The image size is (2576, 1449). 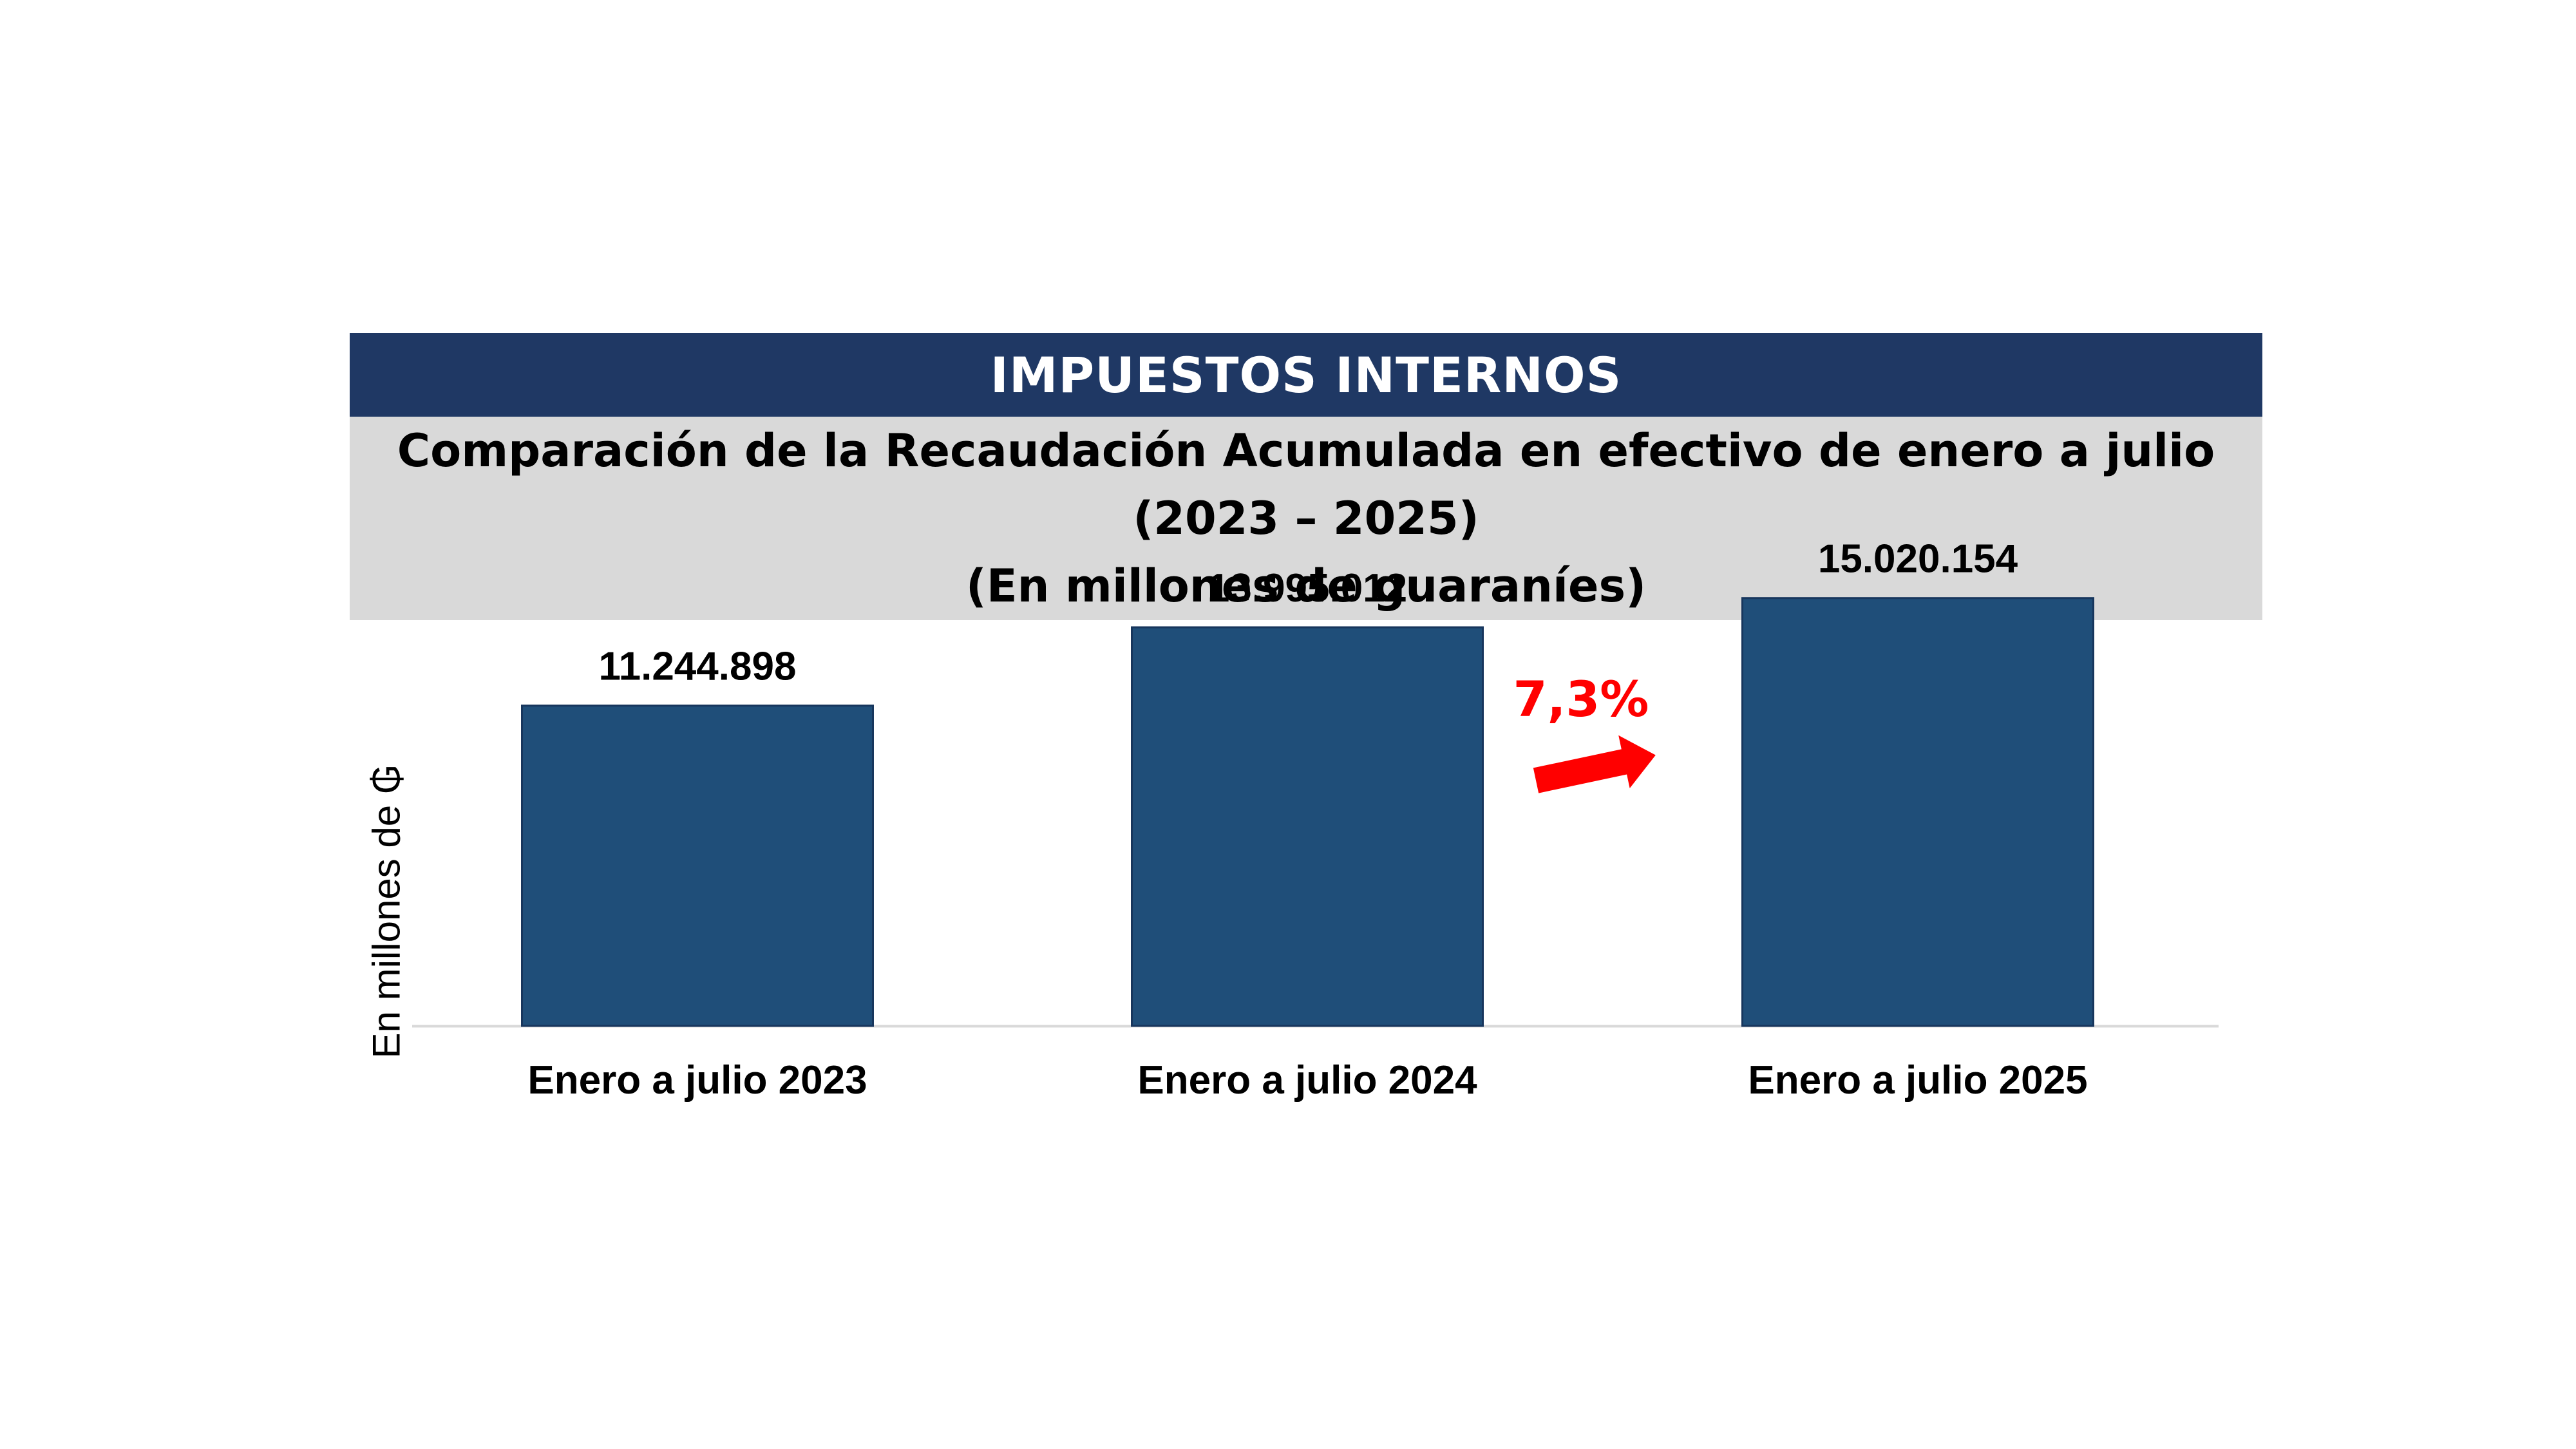 I want to click on data-label-1: 11.244.898, so click(x=698, y=667).